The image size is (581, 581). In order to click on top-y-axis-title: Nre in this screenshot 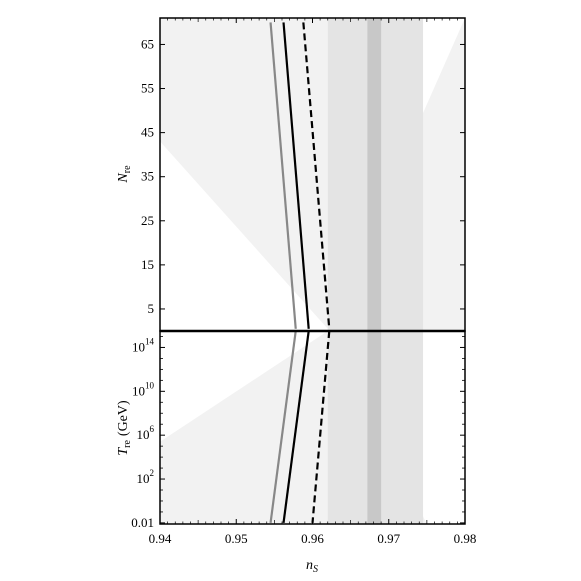, I will do `click(124, 174)`.